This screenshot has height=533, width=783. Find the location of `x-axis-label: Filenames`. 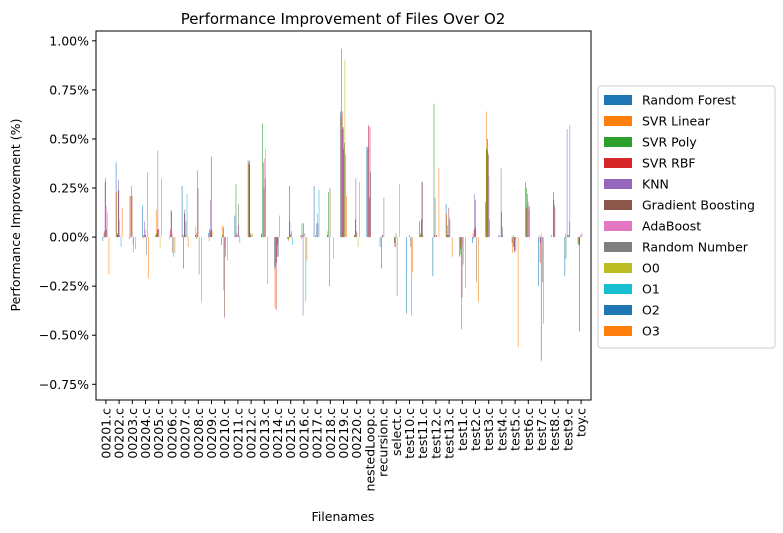

x-axis-label: Filenames is located at coordinates (343, 516).